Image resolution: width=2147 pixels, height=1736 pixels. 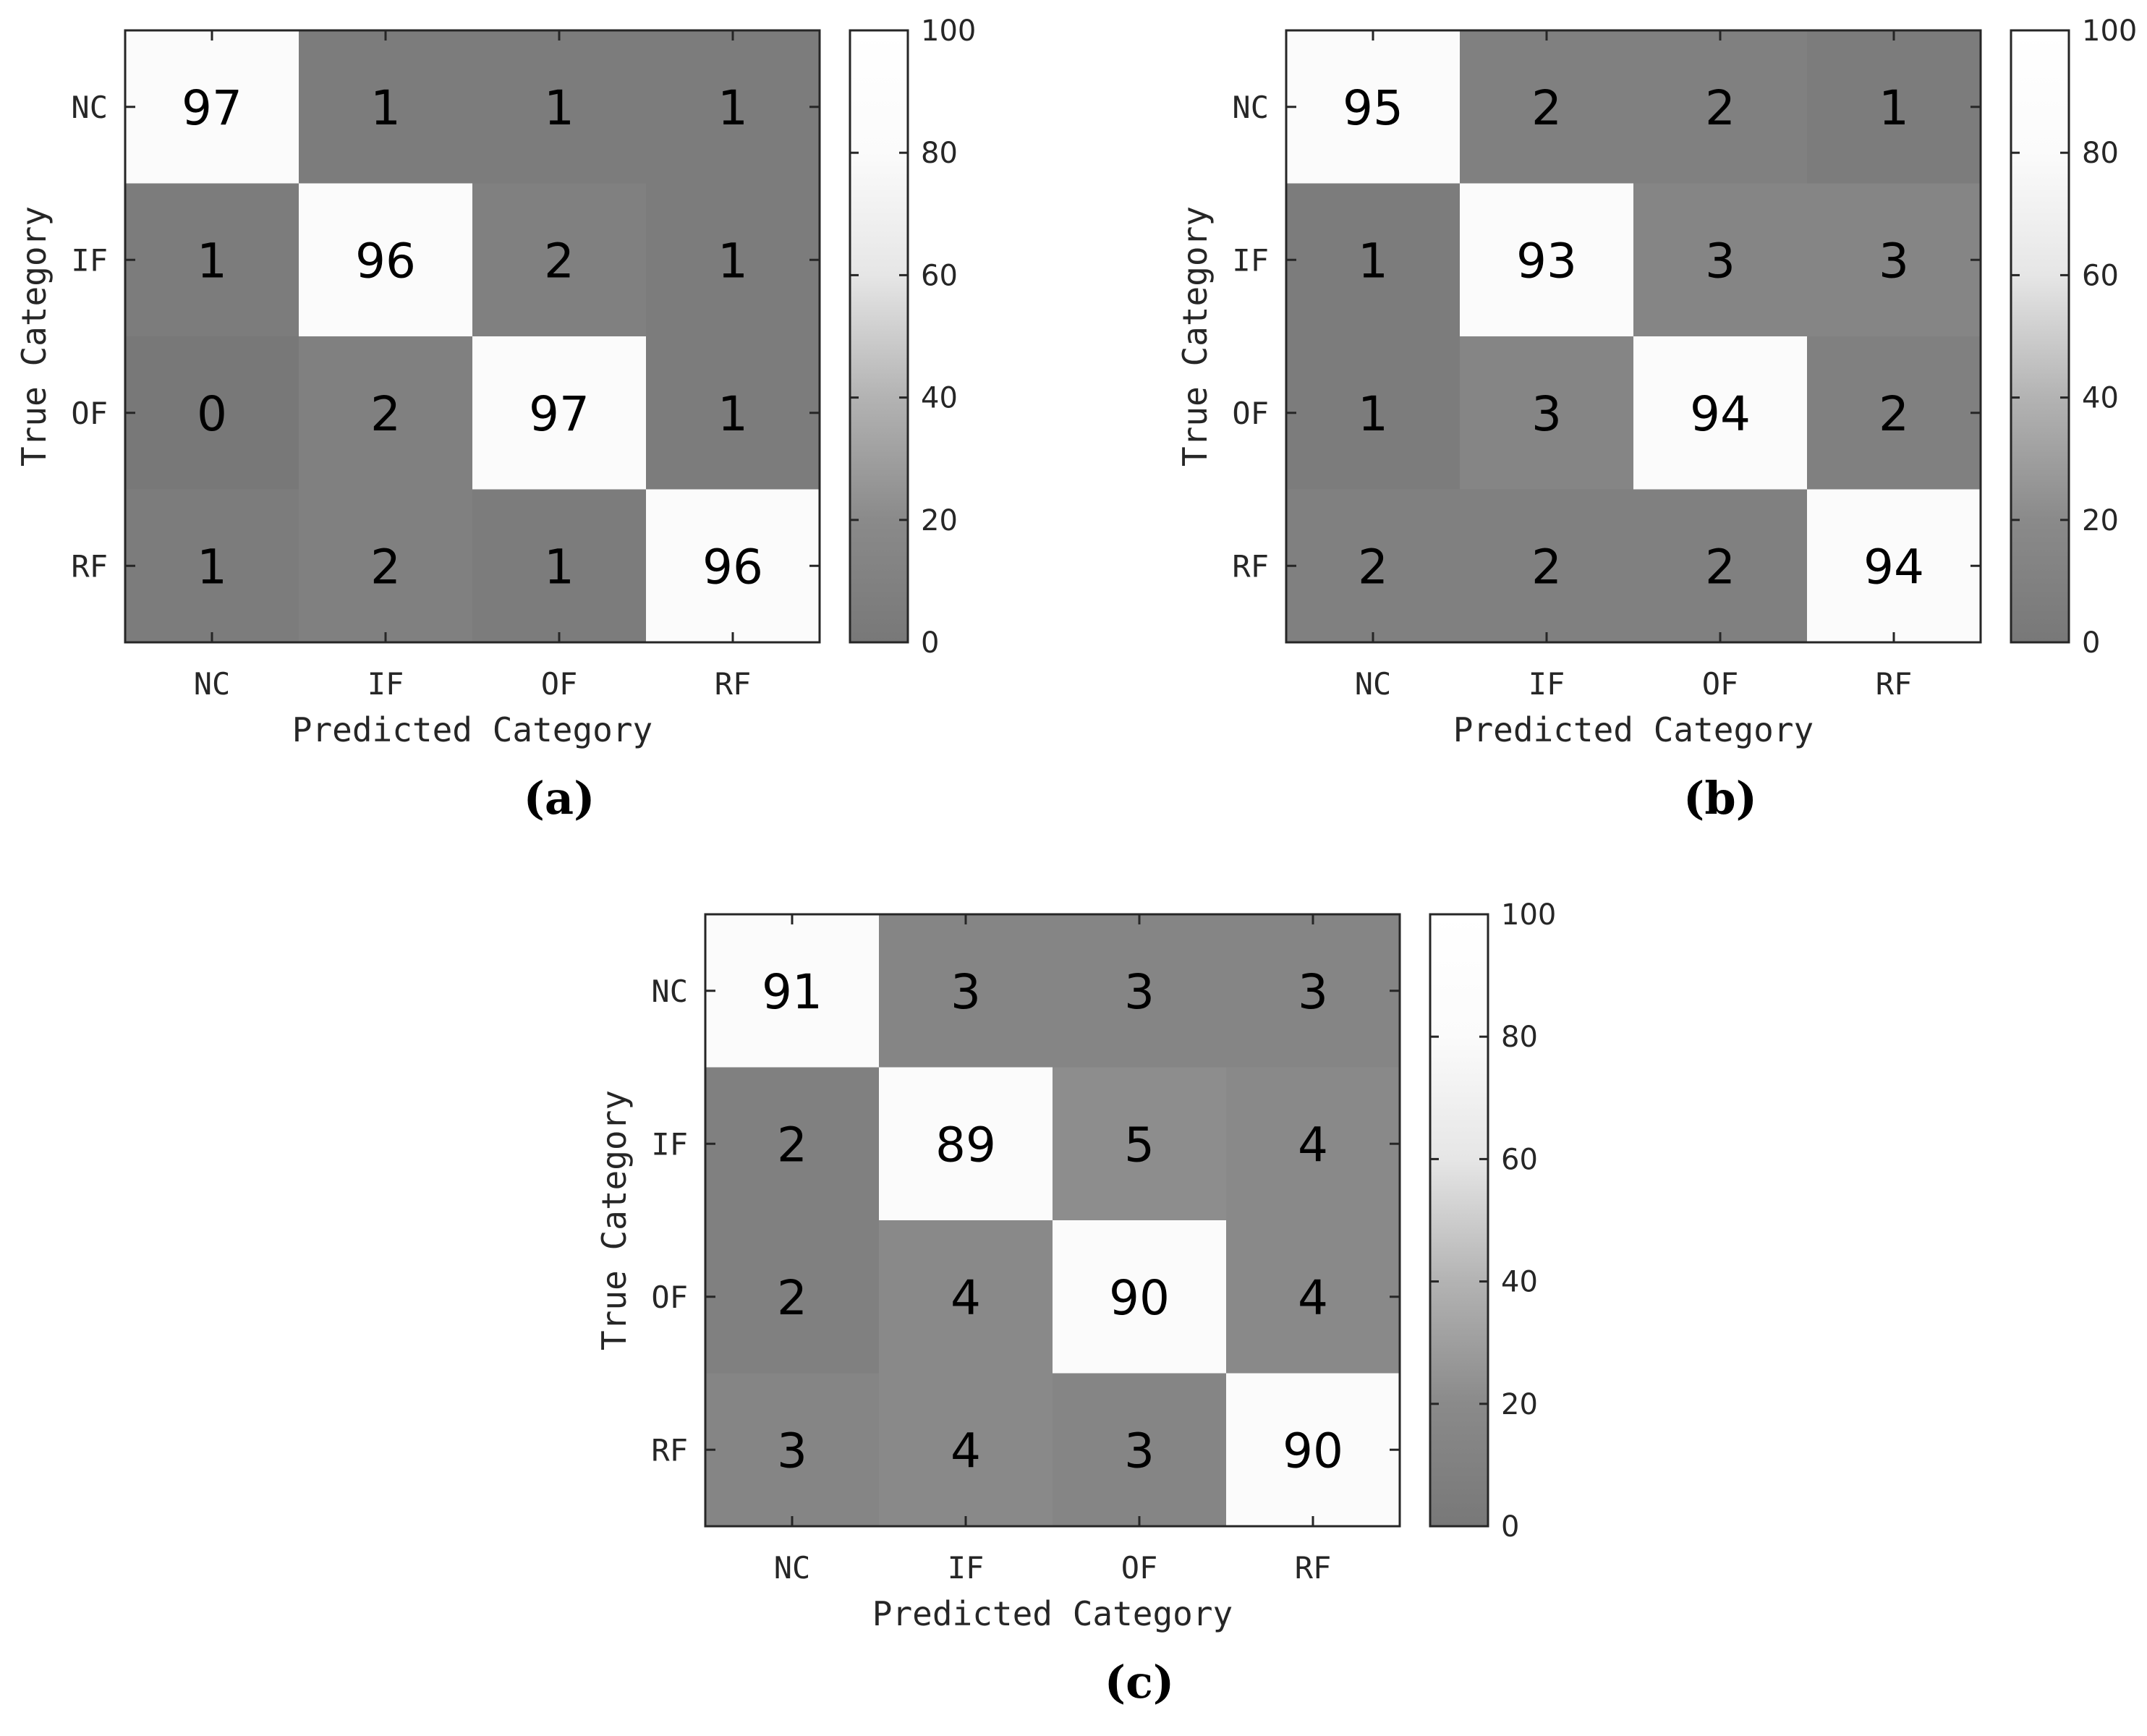 I want to click on cell-value-r0-c2: 3, so click(x=1139, y=992).